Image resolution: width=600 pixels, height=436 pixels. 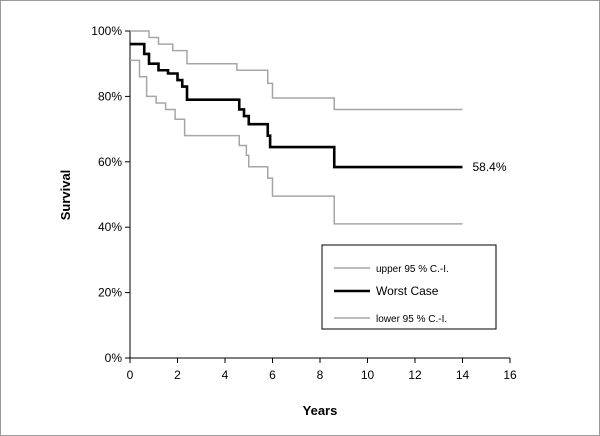 I want to click on x-tick-label: 4, so click(x=225, y=375).